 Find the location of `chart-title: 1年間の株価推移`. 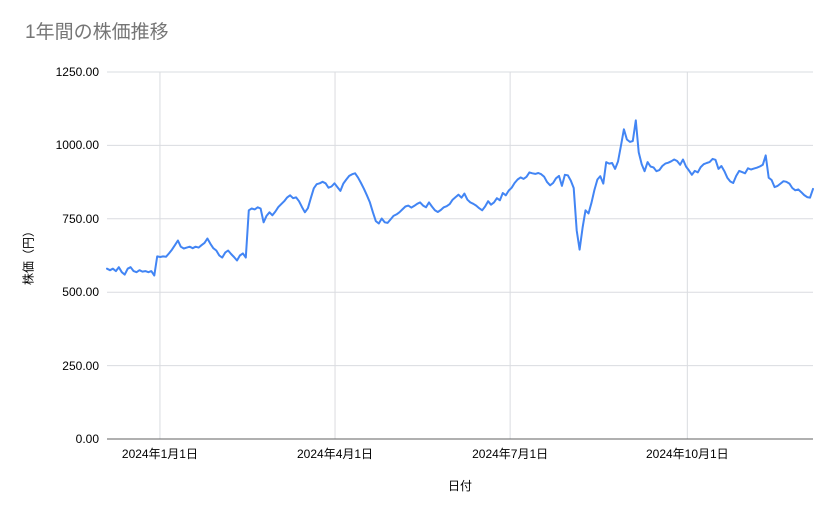

chart-title: 1年間の株価推移 is located at coordinates (97, 32).